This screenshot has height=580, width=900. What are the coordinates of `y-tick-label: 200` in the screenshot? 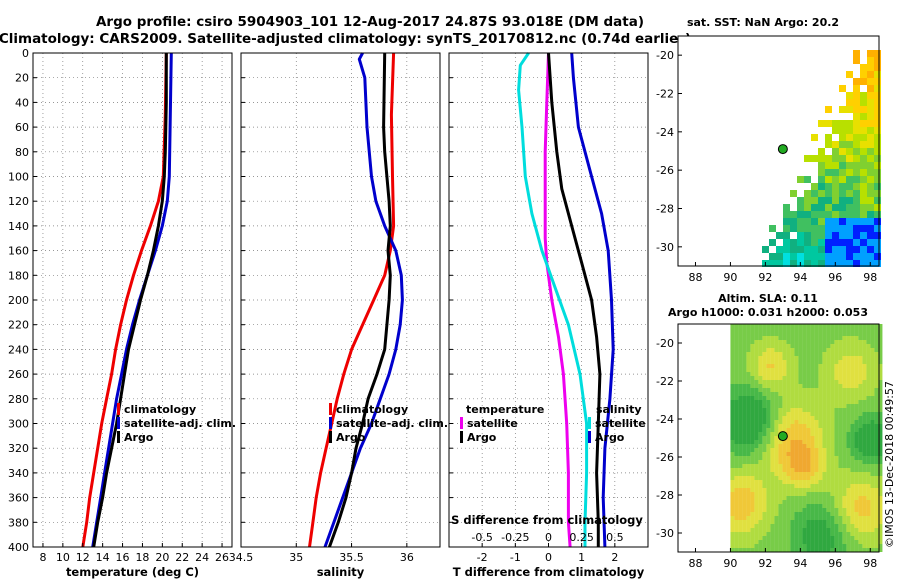 It's located at (18, 300).